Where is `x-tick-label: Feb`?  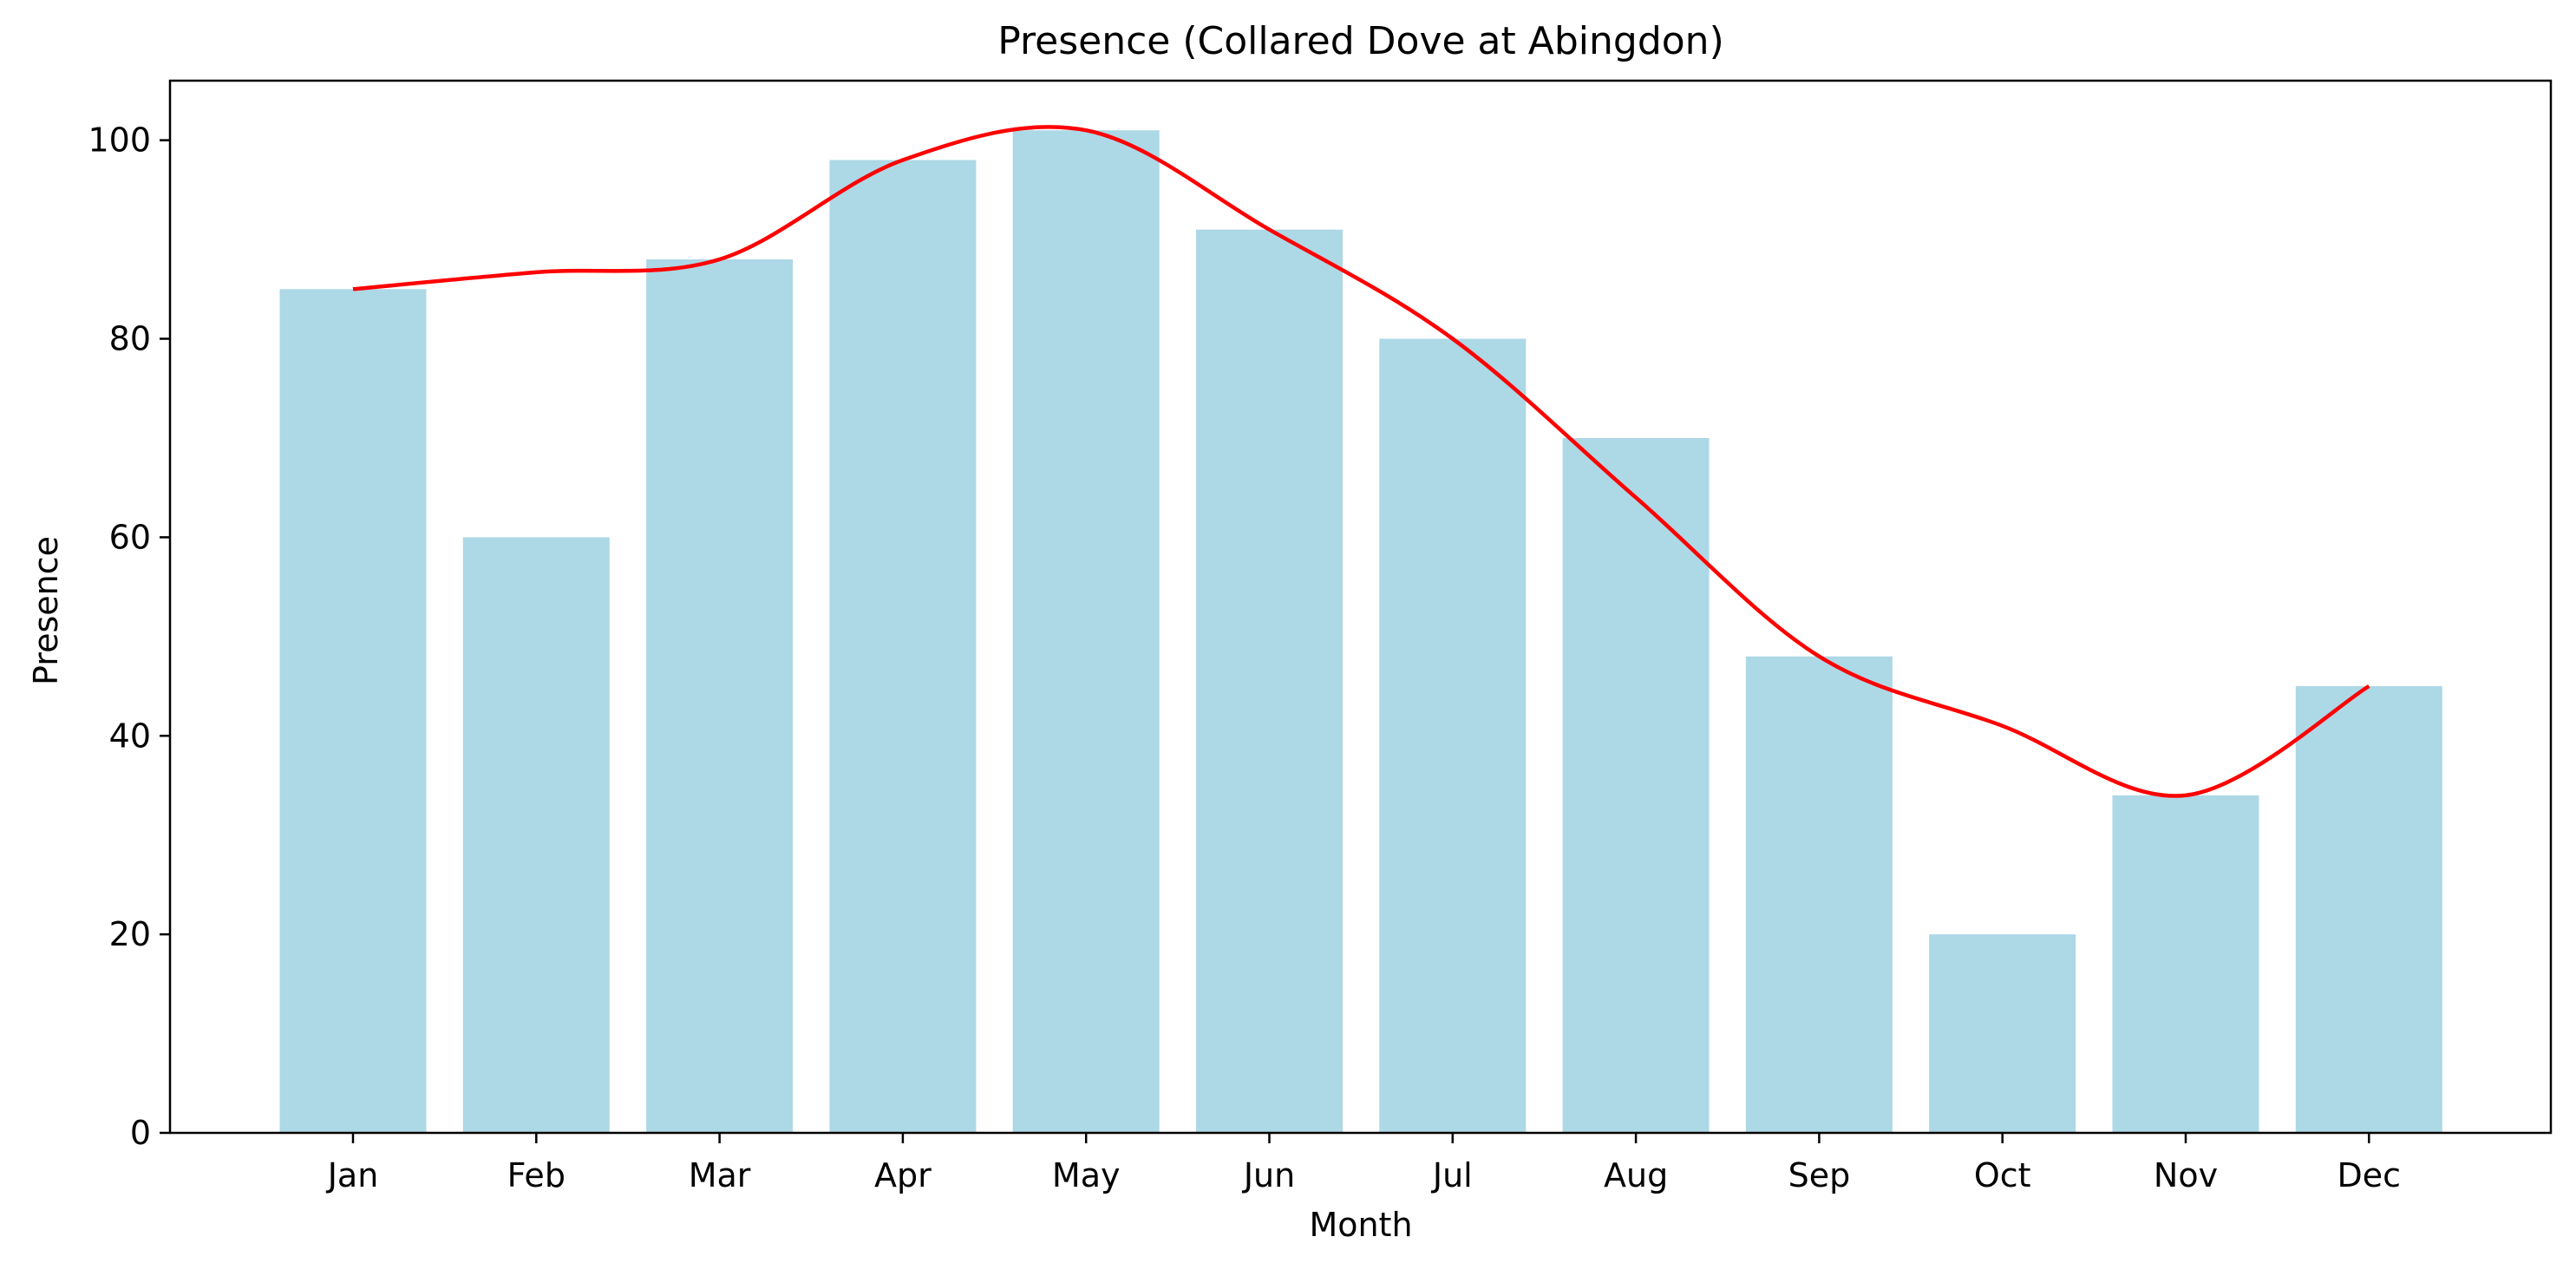 x-tick-label: Feb is located at coordinates (536, 1175).